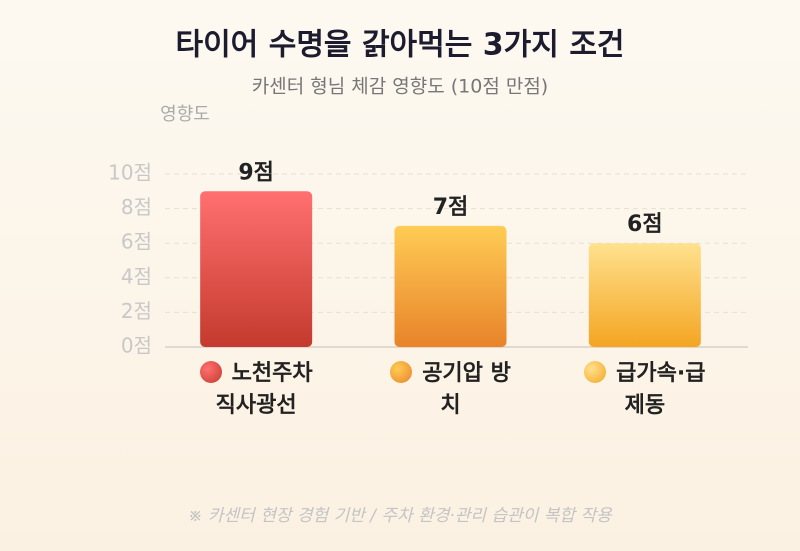 Image resolution: width=800 pixels, height=551 pixels. Describe the element at coordinates (400, 87) in the screenshot. I see `chart-subtitle: 카센터 형님 체감 영향도 (10점 만점)` at that location.